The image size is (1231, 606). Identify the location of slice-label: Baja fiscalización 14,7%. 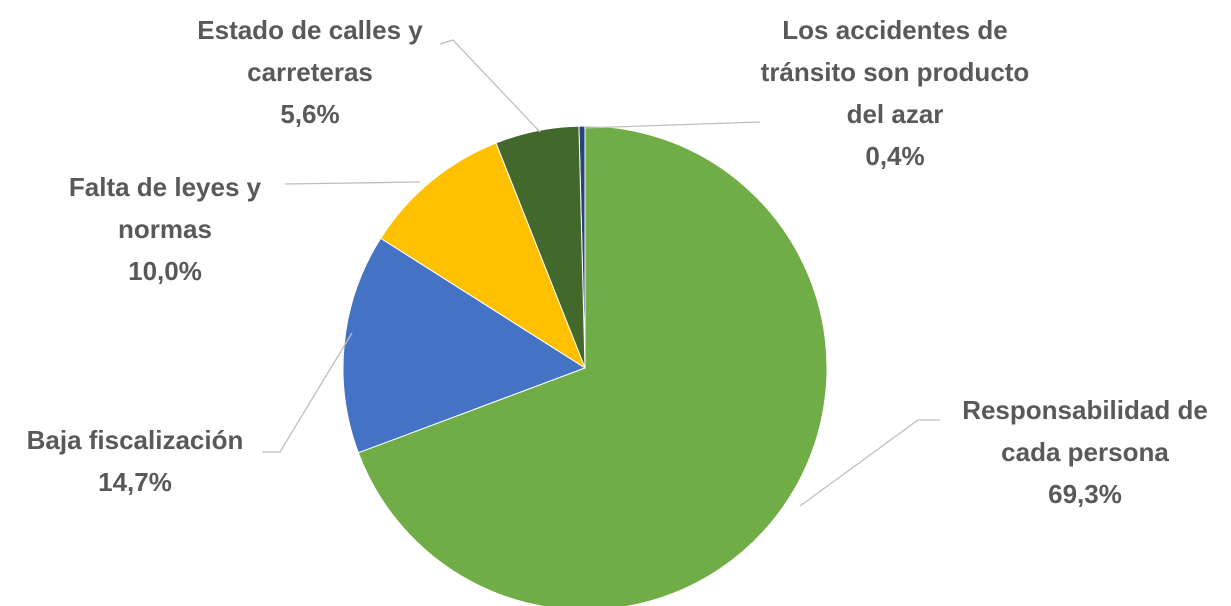
(135, 461).